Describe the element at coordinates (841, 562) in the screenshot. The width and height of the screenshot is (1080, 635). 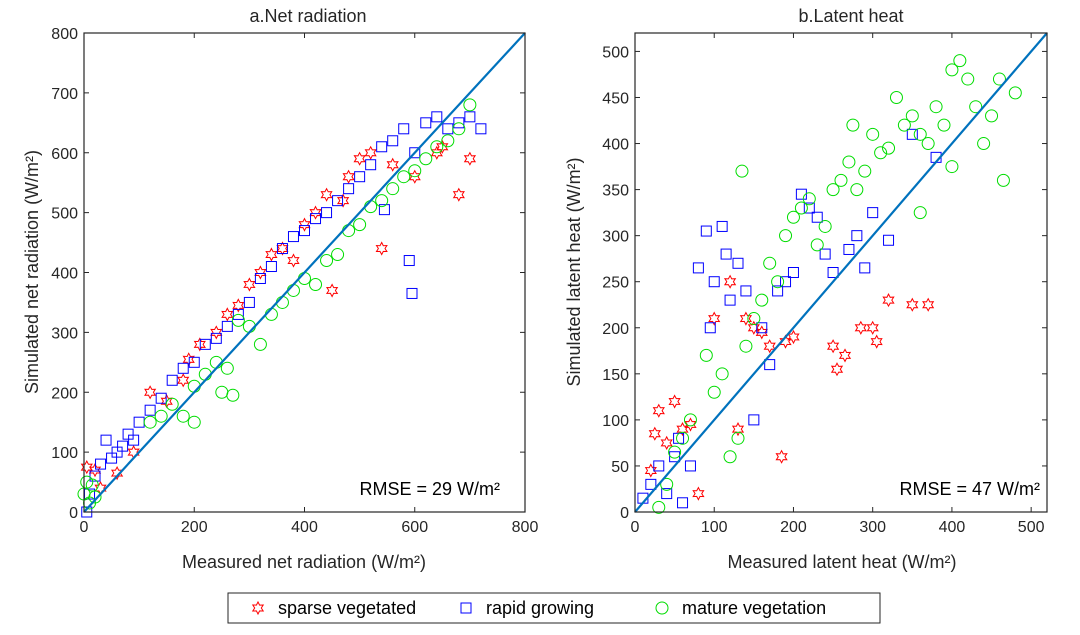
I see `x-axis-label: Measured latent heat (W/m²)` at that location.